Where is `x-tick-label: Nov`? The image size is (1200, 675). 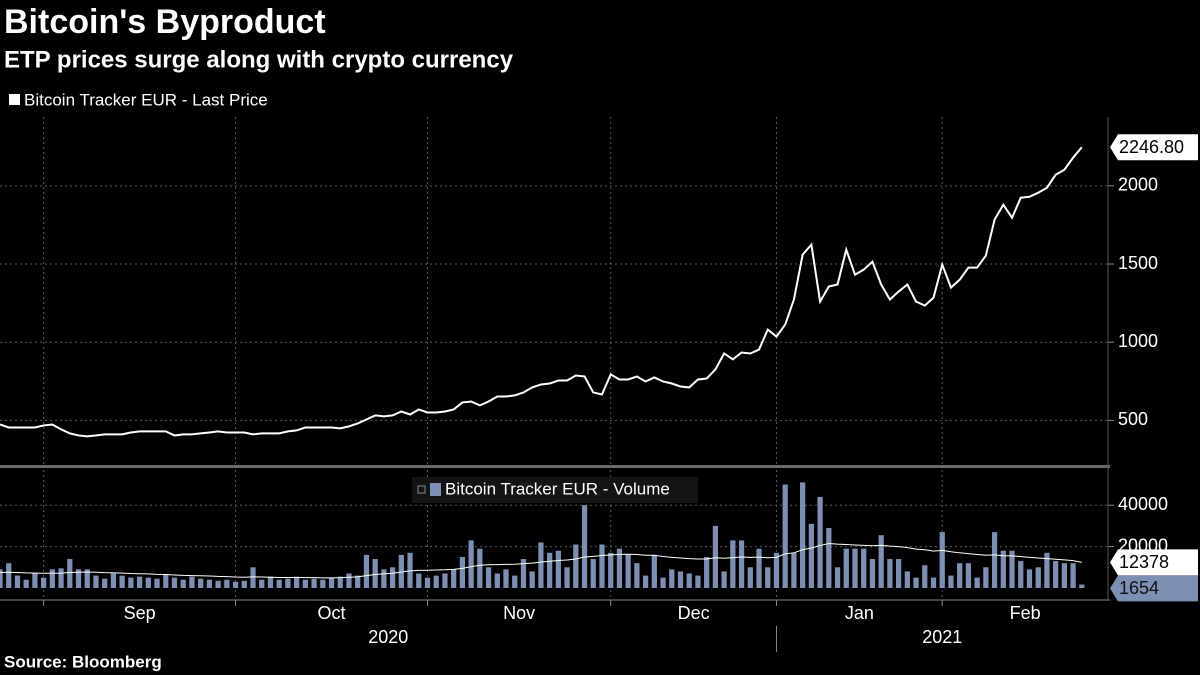
x-tick-label: Nov is located at coordinates (519, 613).